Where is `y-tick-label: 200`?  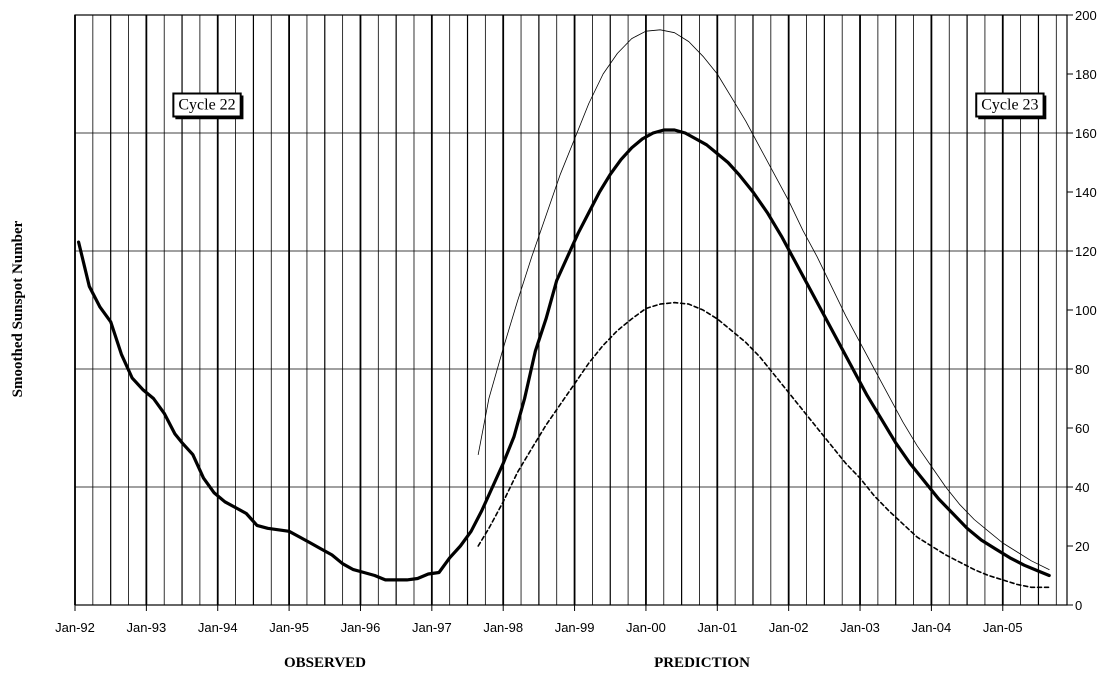 y-tick-label: 200 is located at coordinates (1086, 15).